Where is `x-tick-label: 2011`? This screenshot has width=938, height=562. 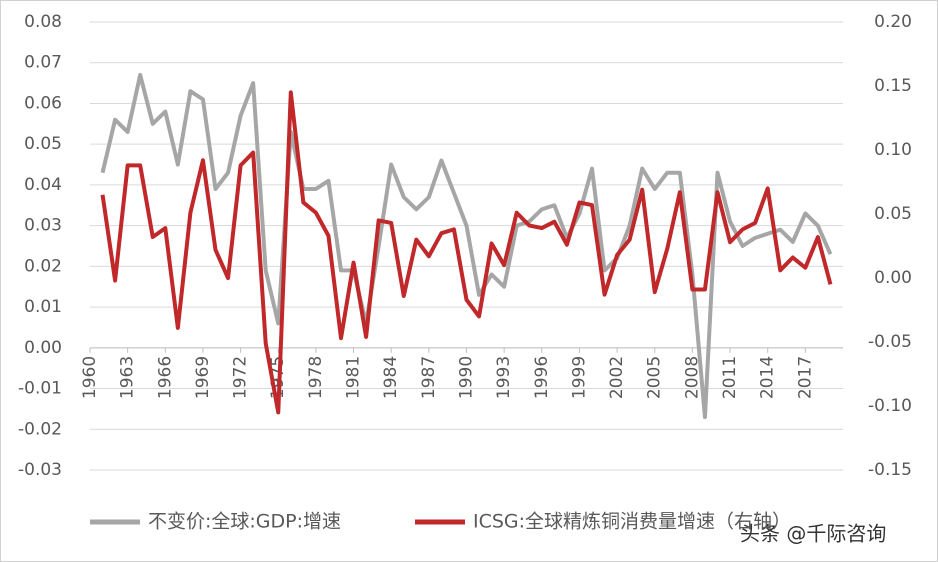 x-tick-label: 2011 is located at coordinates (730, 377).